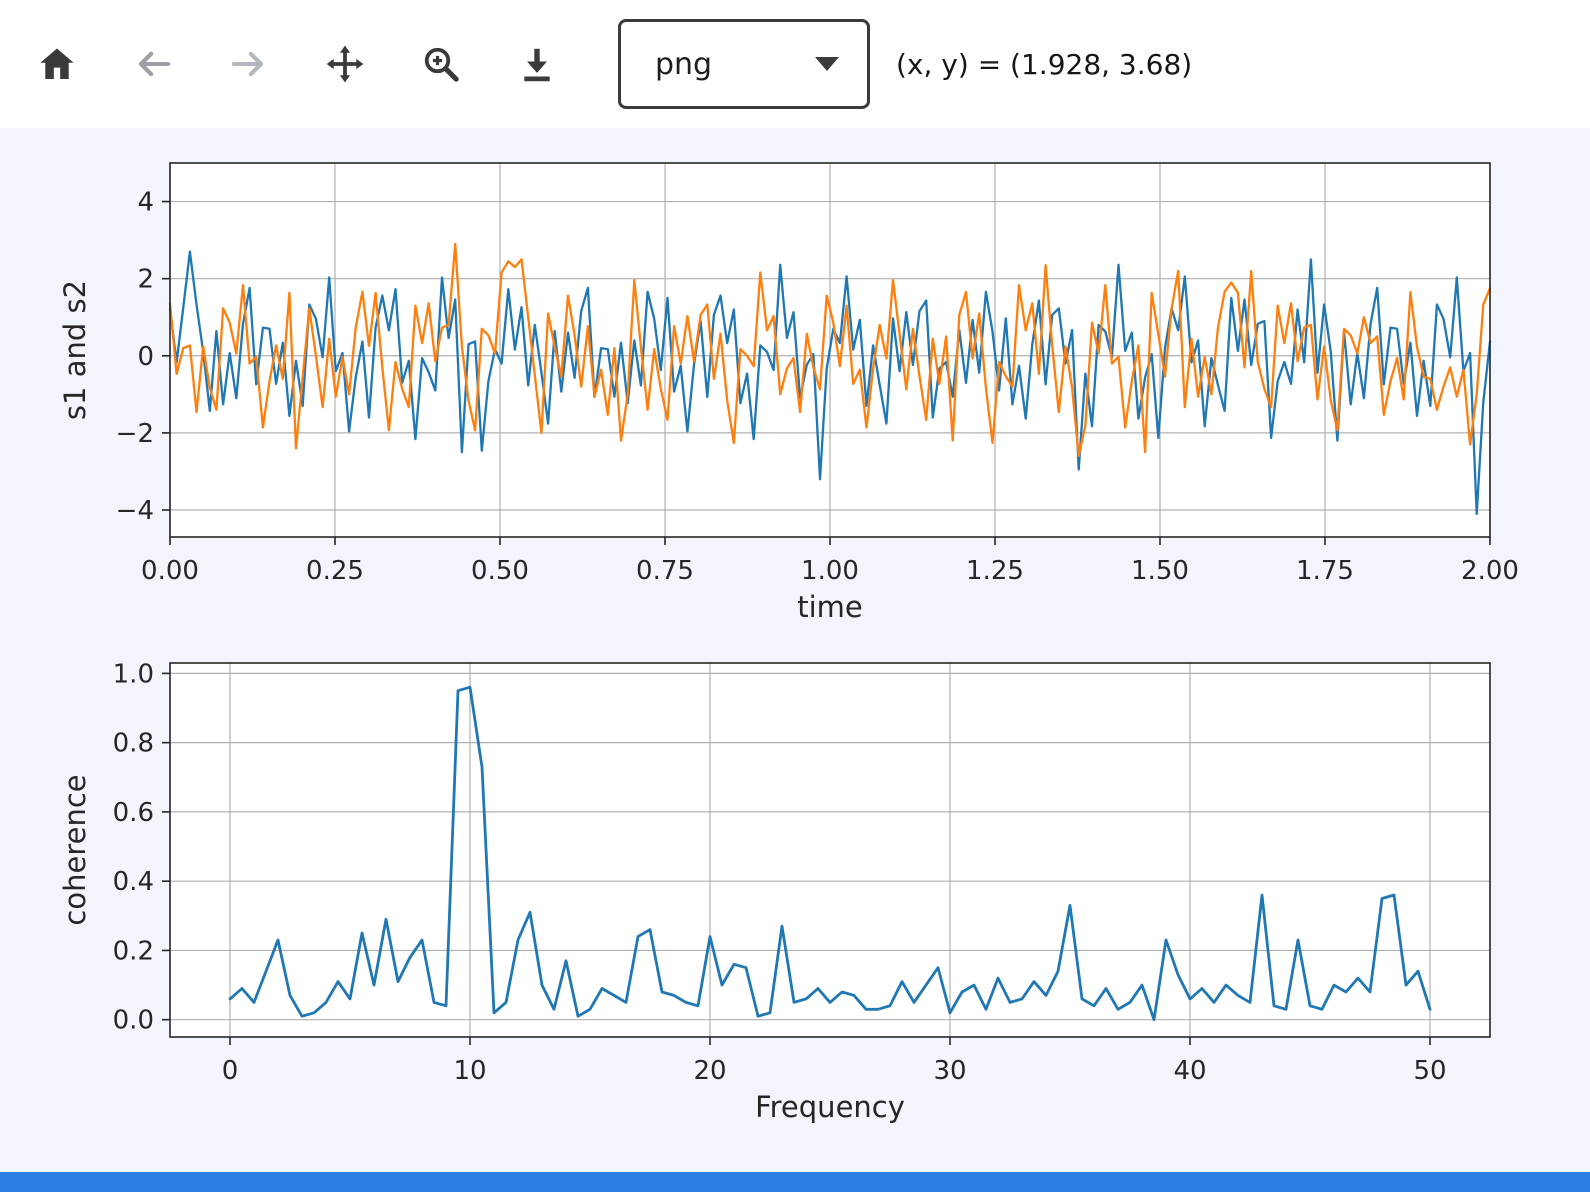 This screenshot has height=1192, width=1590. Describe the element at coordinates (75, 849) in the screenshot. I see `svg-text: coherence` at that location.